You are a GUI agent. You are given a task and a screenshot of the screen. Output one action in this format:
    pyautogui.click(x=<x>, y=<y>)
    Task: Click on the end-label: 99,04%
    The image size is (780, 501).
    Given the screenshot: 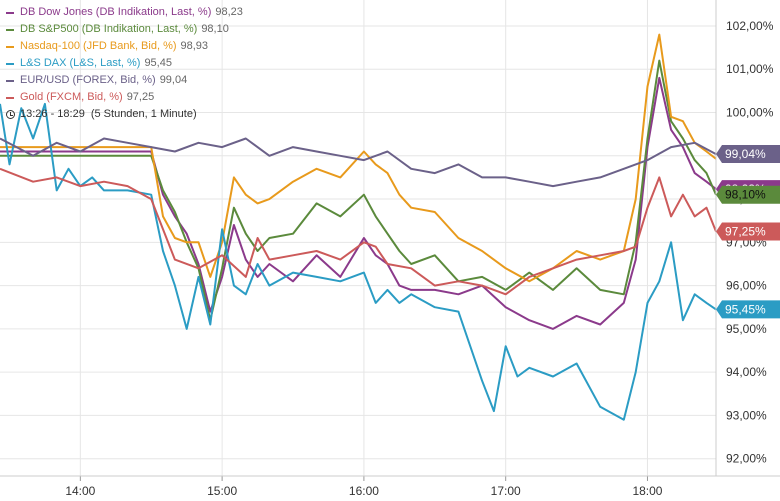 What is the action you would take?
    pyautogui.click(x=748, y=154)
    